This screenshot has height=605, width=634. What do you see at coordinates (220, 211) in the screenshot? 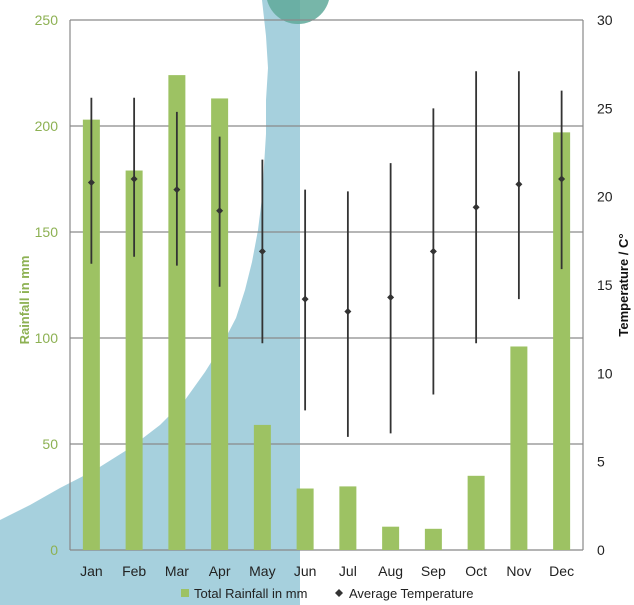
I see `temp-point-apr` at bounding box center [220, 211].